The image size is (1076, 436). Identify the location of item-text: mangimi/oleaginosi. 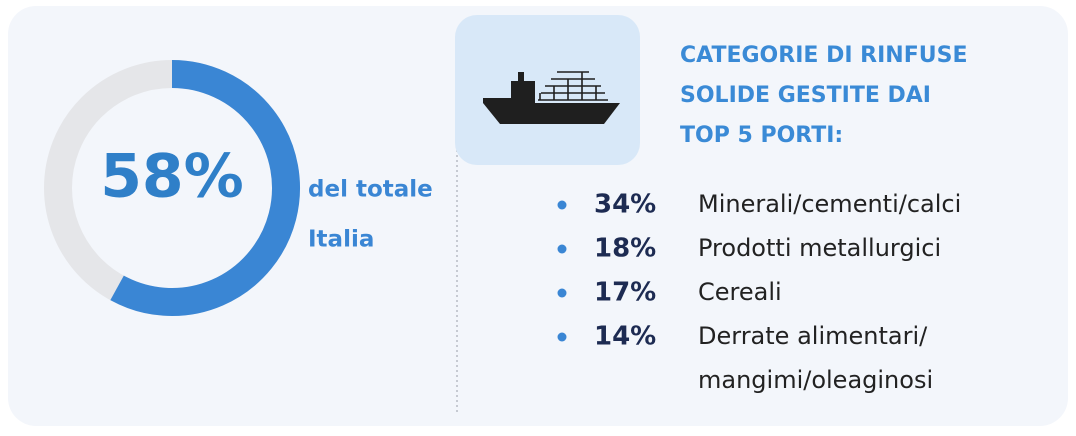
(815, 380).